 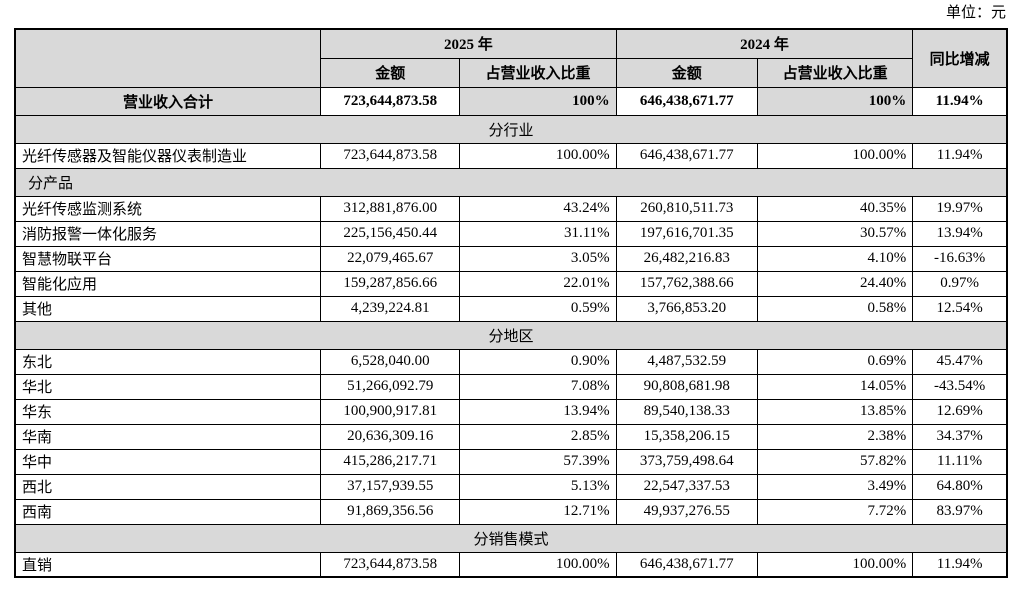 What do you see at coordinates (960, 258) in the screenshot?
I see `yoy-cell: -16.63%` at bounding box center [960, 258].